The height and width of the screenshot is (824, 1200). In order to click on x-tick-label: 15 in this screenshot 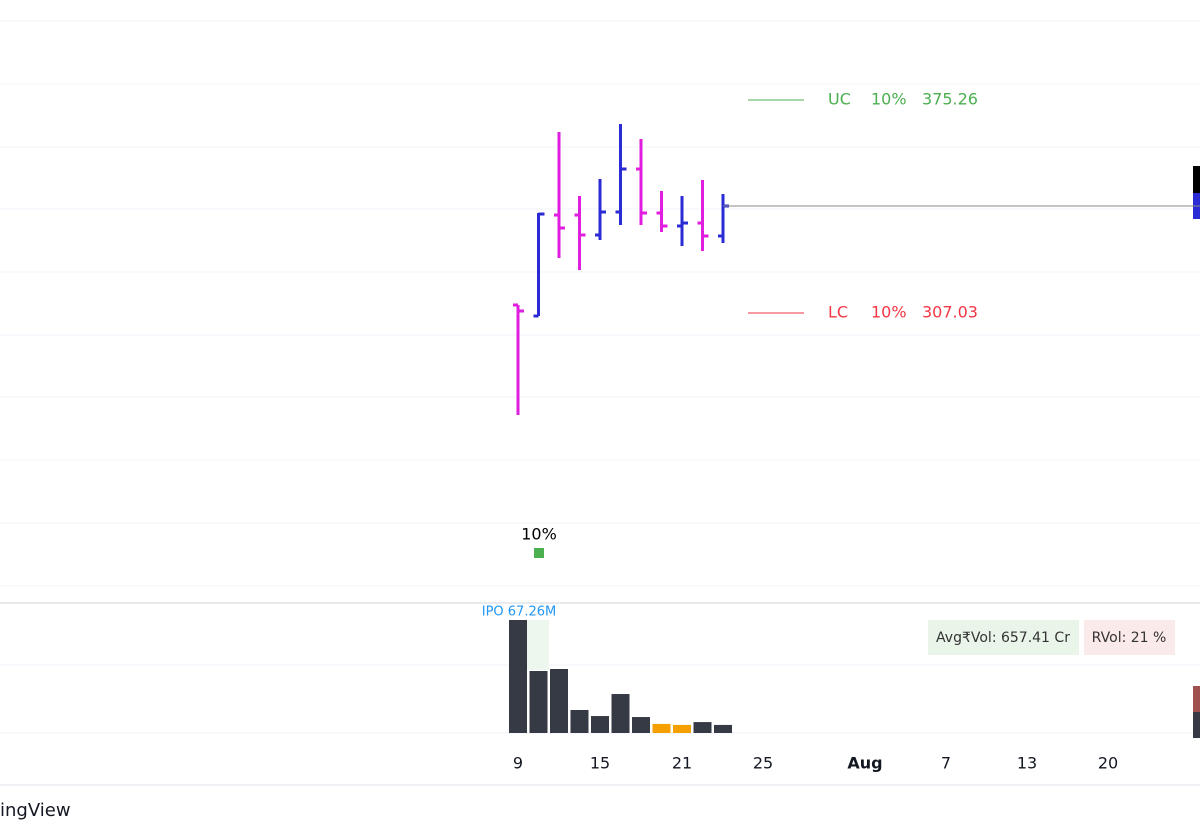, I will do `click(600, 763)`.